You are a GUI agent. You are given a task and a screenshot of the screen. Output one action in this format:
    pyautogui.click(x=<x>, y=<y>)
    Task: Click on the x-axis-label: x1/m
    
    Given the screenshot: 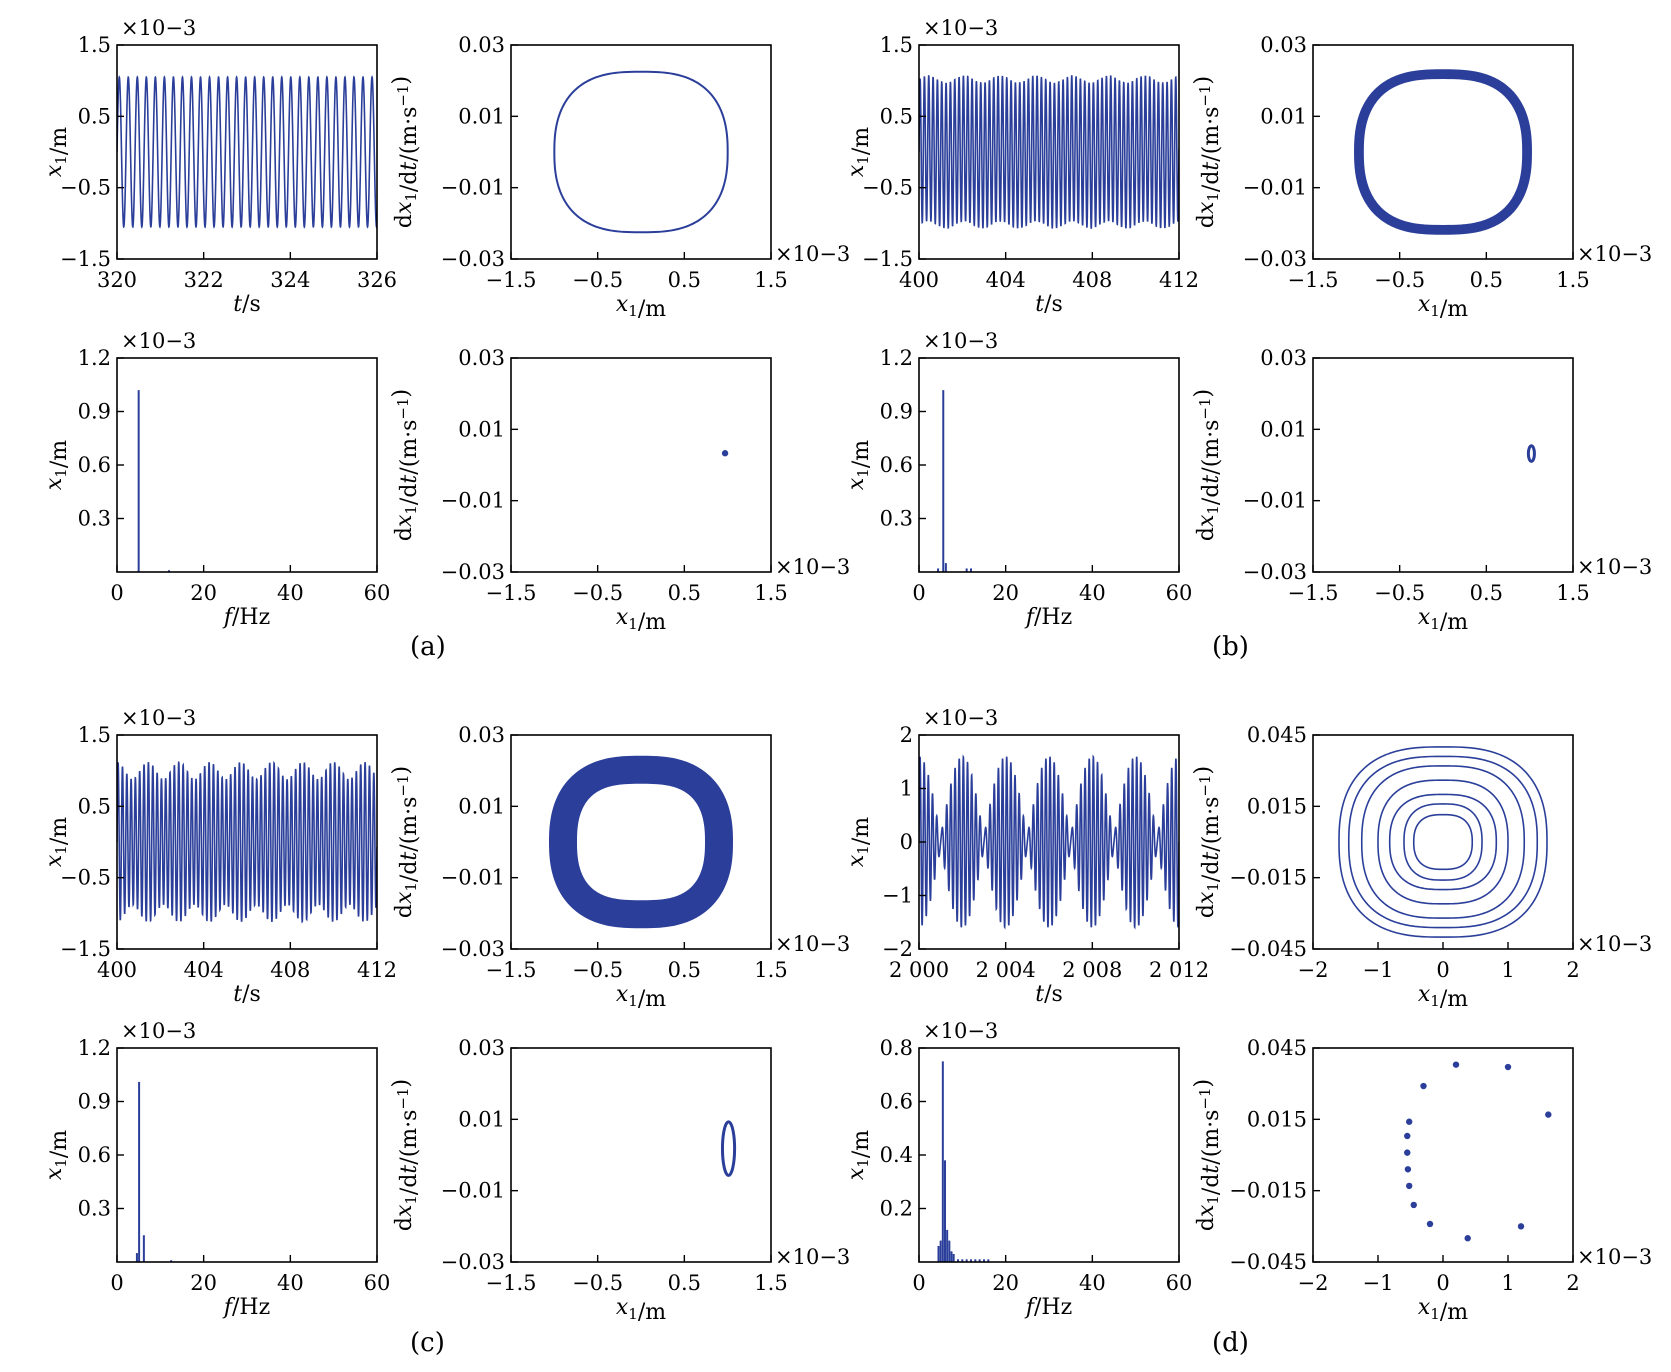 What is the action you would take?
    pyautogui.click(x=641, y=1310)
    